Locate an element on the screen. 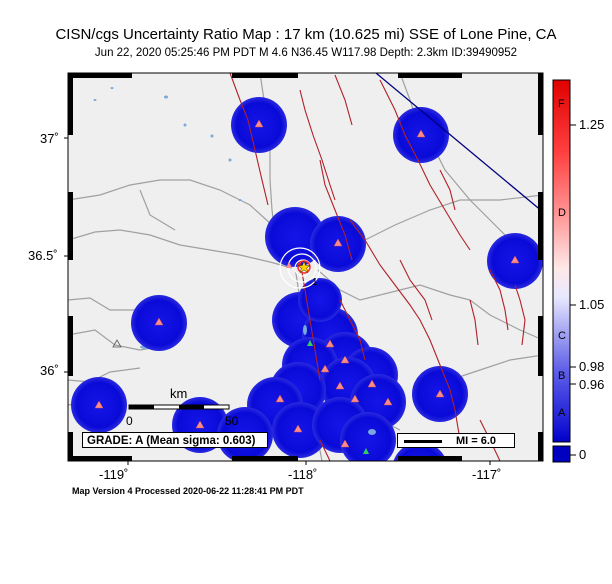  grade-box: GRADE: A (Mean sigma: 0.603) is located at coordinates (175, 440).